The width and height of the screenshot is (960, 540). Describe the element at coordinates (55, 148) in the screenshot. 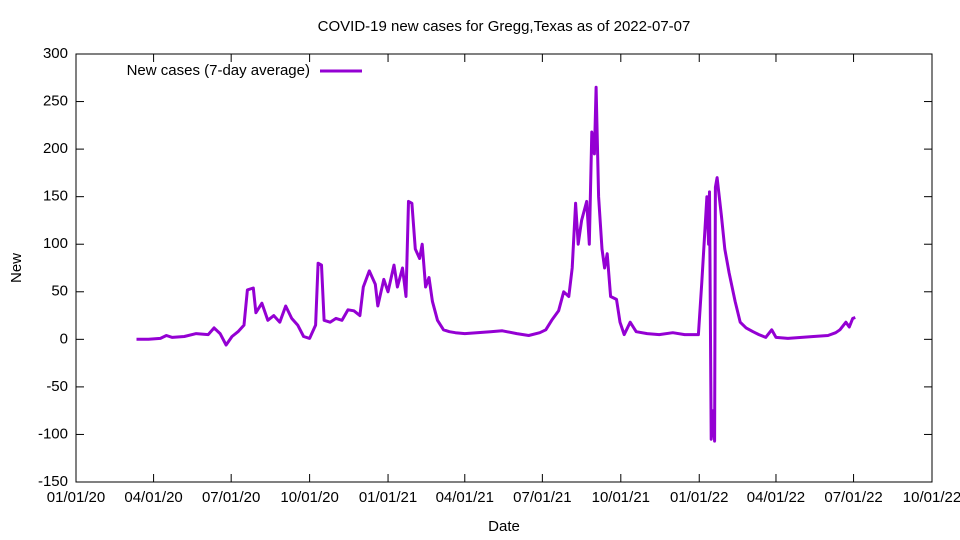

I see `y-tick-label: 200` at that location.